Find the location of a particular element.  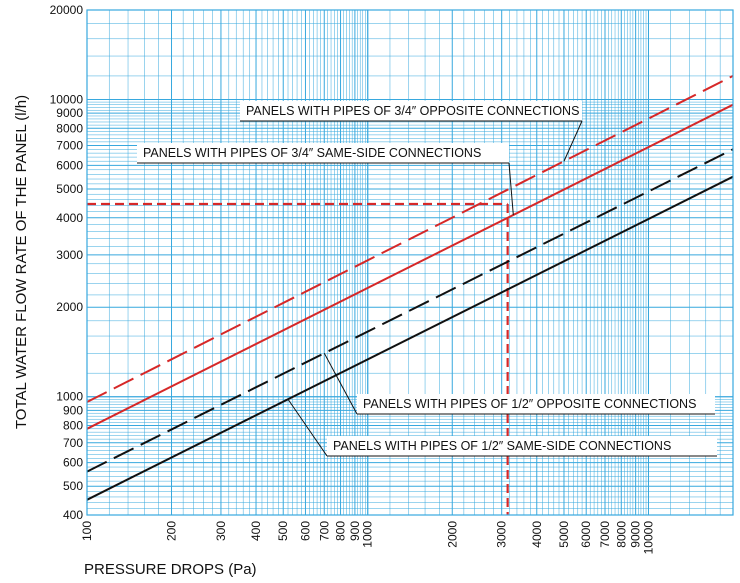

x-tick-label: 800 is located at coordinates (341, 531).